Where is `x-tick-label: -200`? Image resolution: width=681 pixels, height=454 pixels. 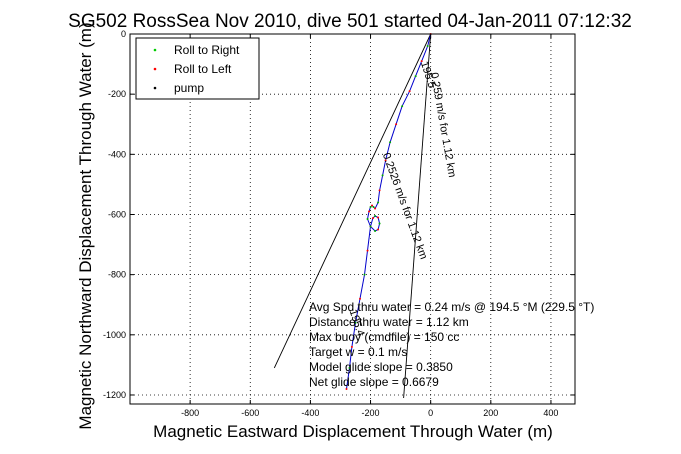 x-tick-label: -200 is located at coordinates (371, 413).